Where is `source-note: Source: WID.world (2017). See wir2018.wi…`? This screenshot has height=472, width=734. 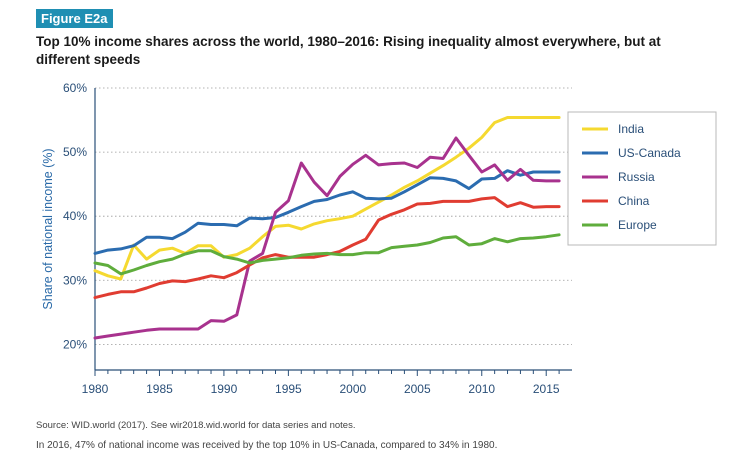
source-note: Source: WID.world (2017). See wir2018.wi… is located at coordinates (196, 425).